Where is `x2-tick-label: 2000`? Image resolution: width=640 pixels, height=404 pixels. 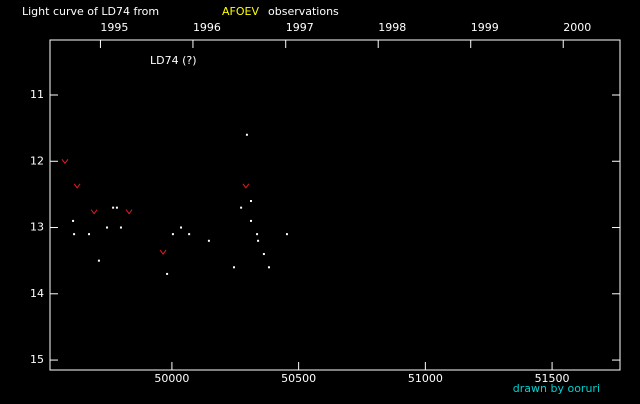 x2-tick-label: 2000 is located at coordinates (577, 27).